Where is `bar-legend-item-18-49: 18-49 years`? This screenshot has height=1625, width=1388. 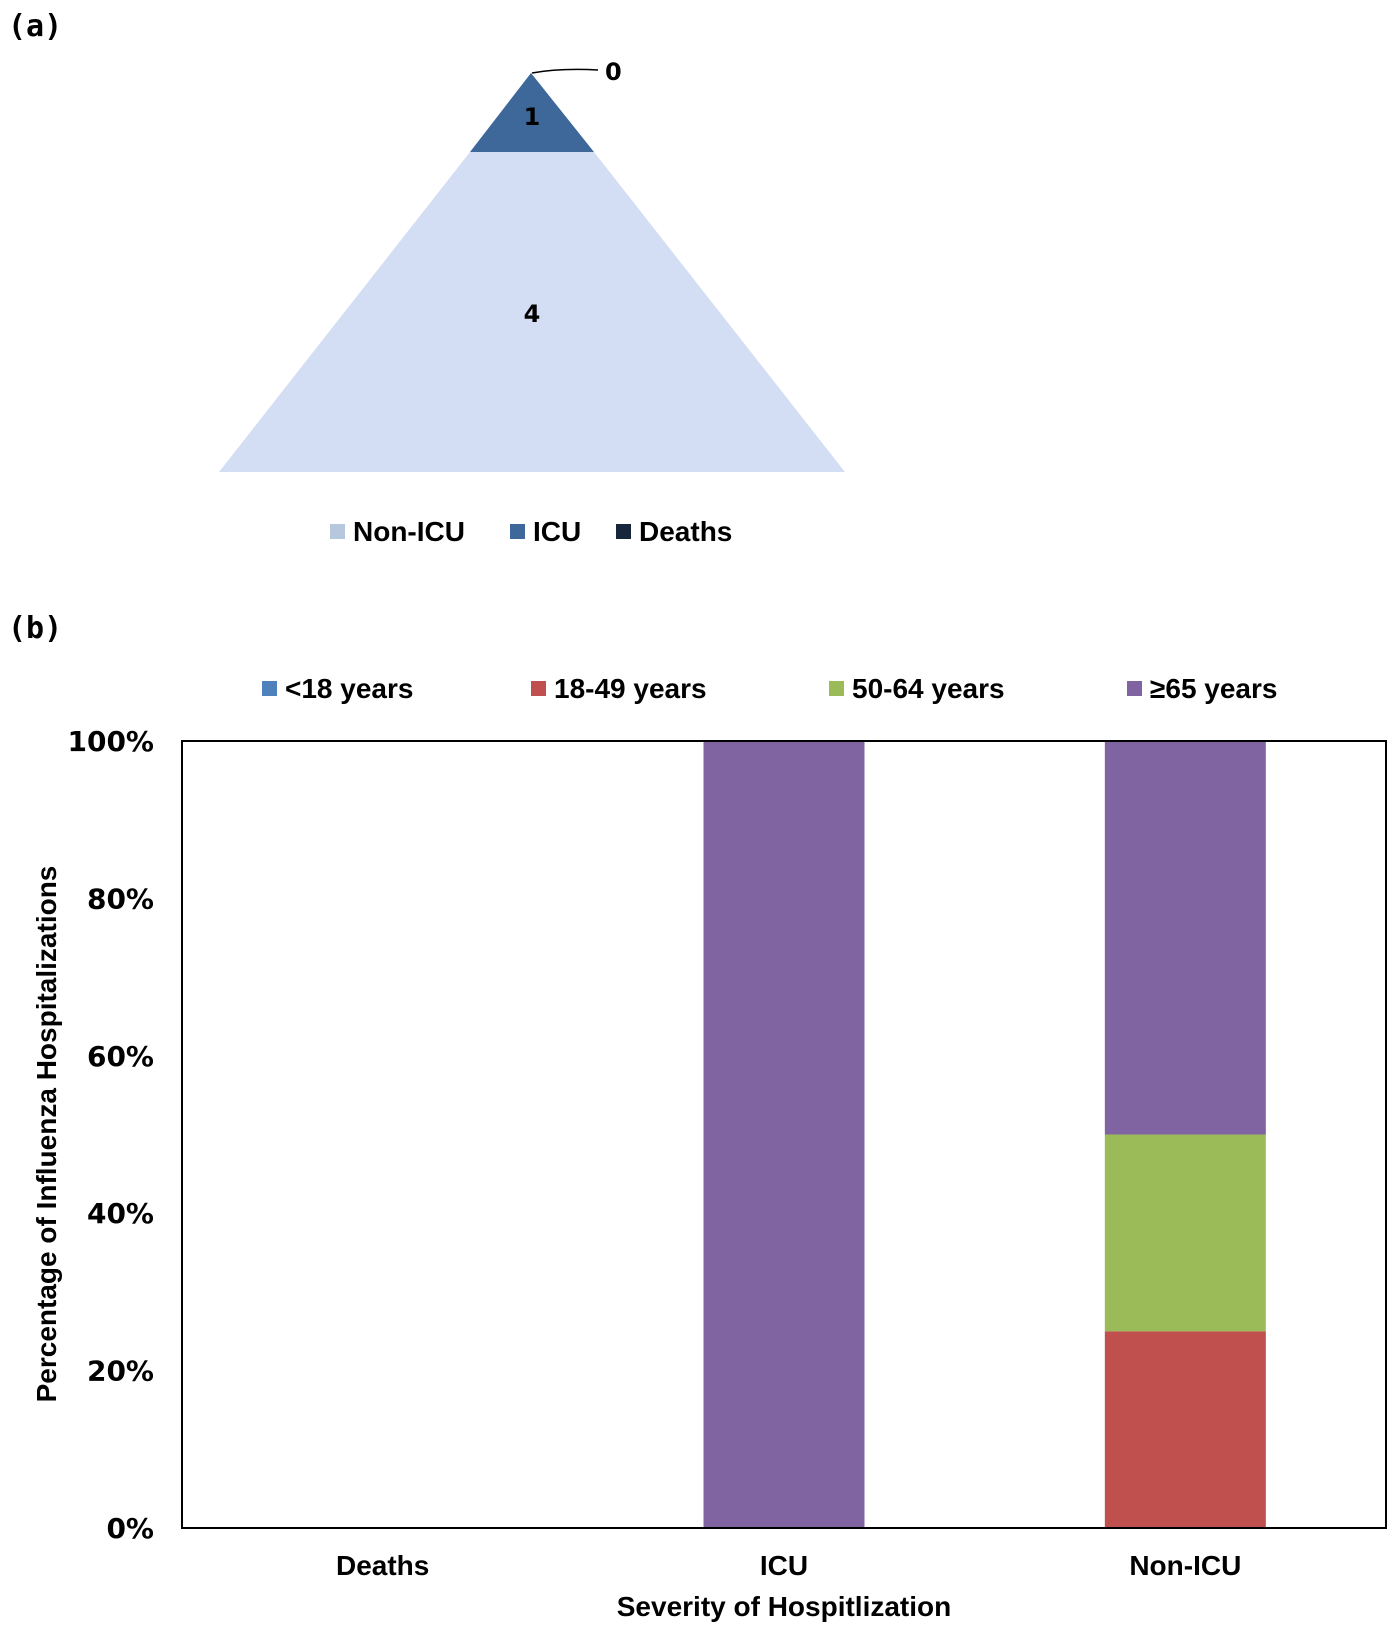 bar-legend-item-18-49: 18-49 years is located at coordinates (619, 688).